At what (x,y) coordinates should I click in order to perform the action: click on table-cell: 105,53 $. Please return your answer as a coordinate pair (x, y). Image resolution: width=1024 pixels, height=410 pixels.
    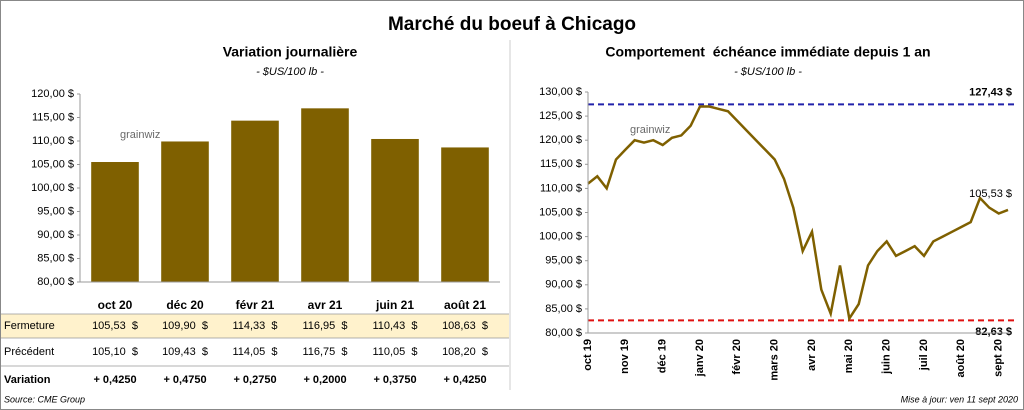
    Looking at the image, I should click on (115, 326).